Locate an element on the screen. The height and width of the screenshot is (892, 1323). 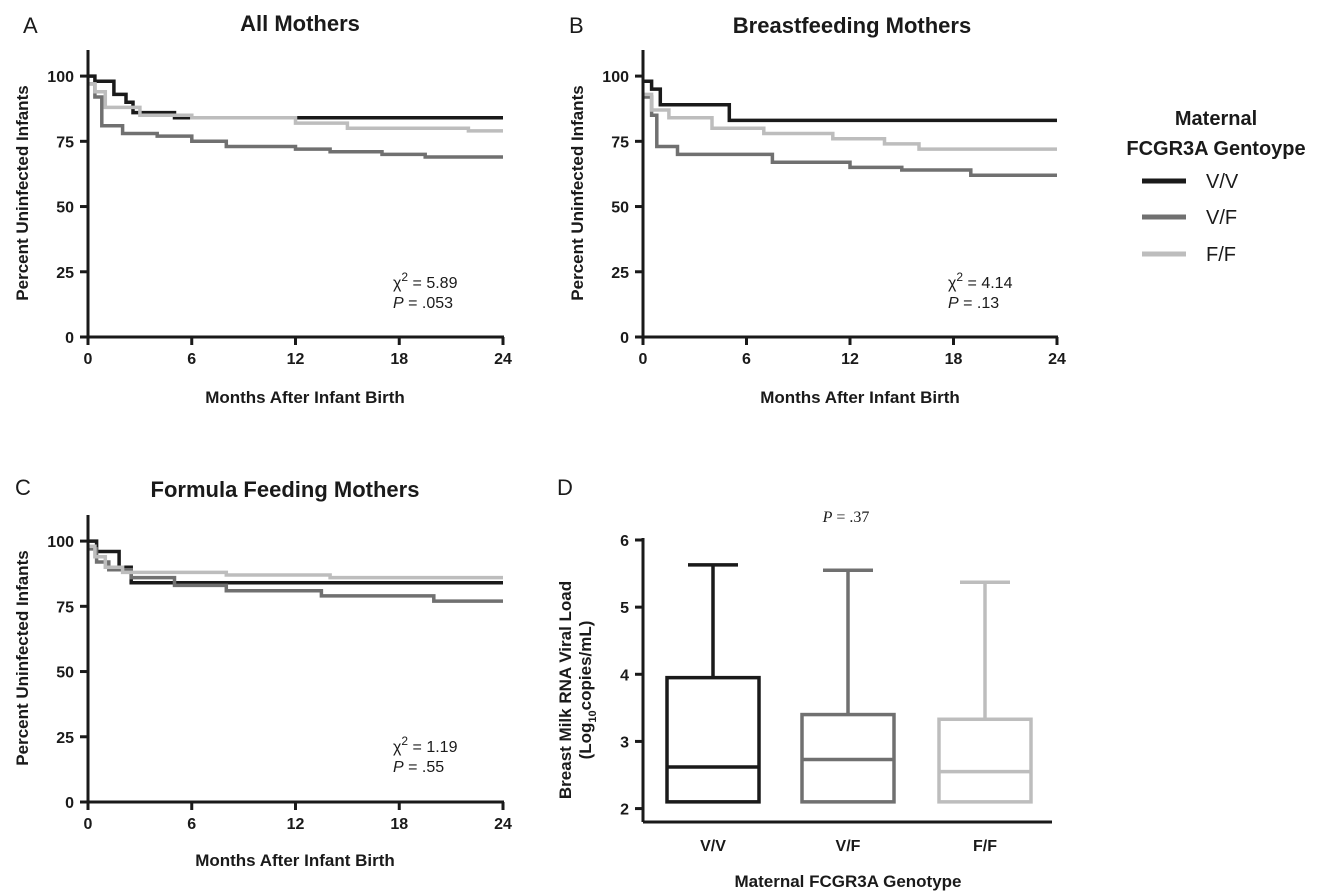
panel-b-x-tick-label: 12 is located at coordinates (850, 359).